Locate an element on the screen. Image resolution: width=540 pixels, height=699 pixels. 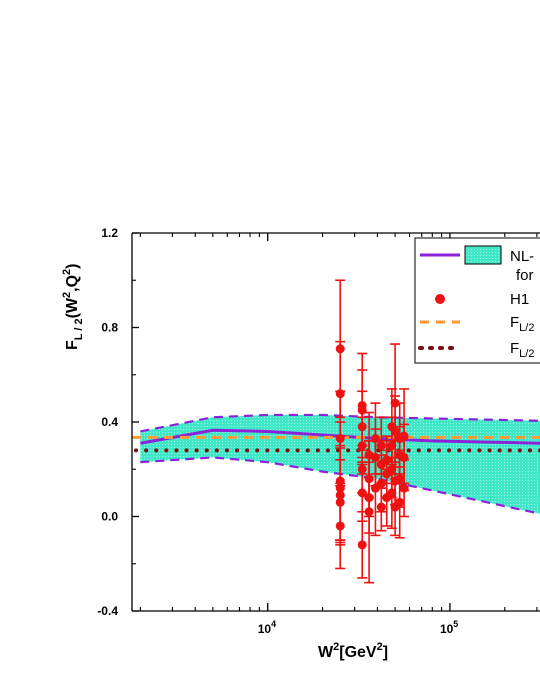
reference-lines-layer is located at coordinates (336, 444).